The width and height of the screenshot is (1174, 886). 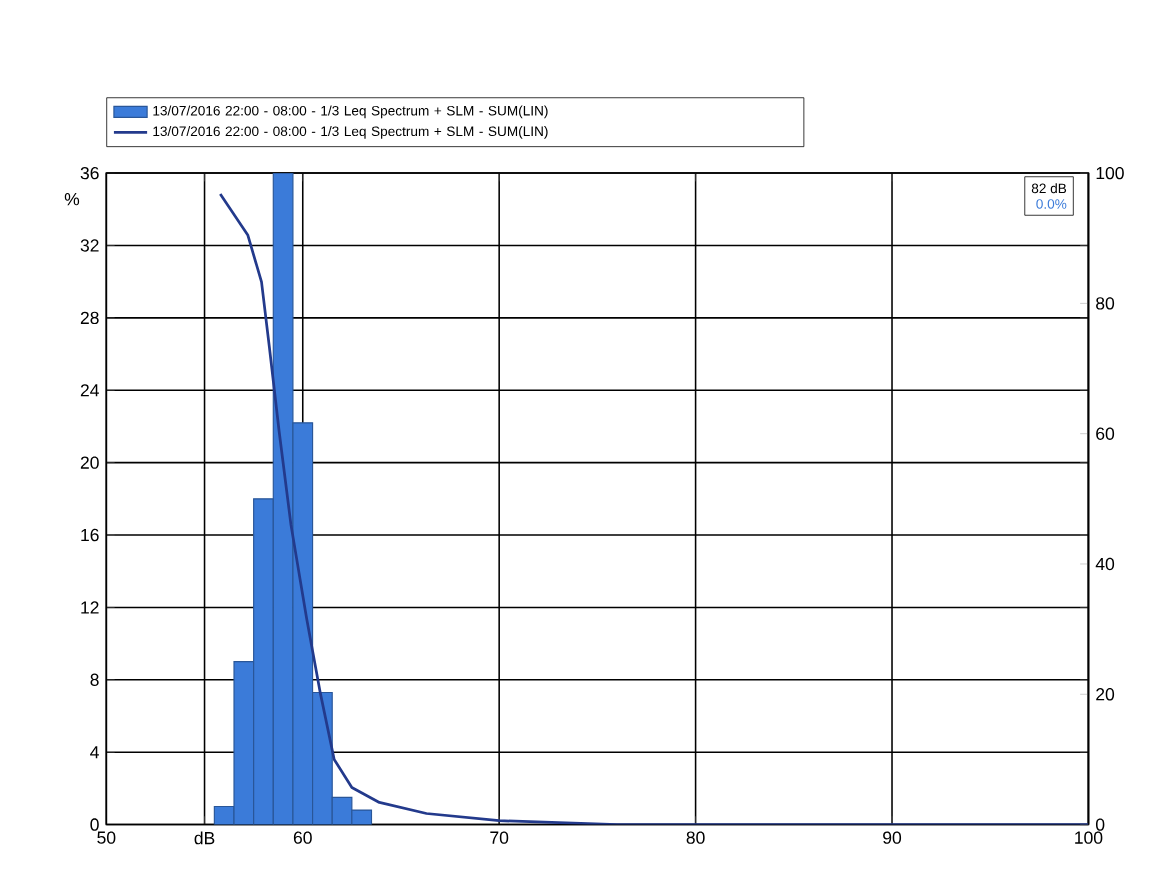 I want to click on x-tick-label: 70, so click(x=499, y=837).